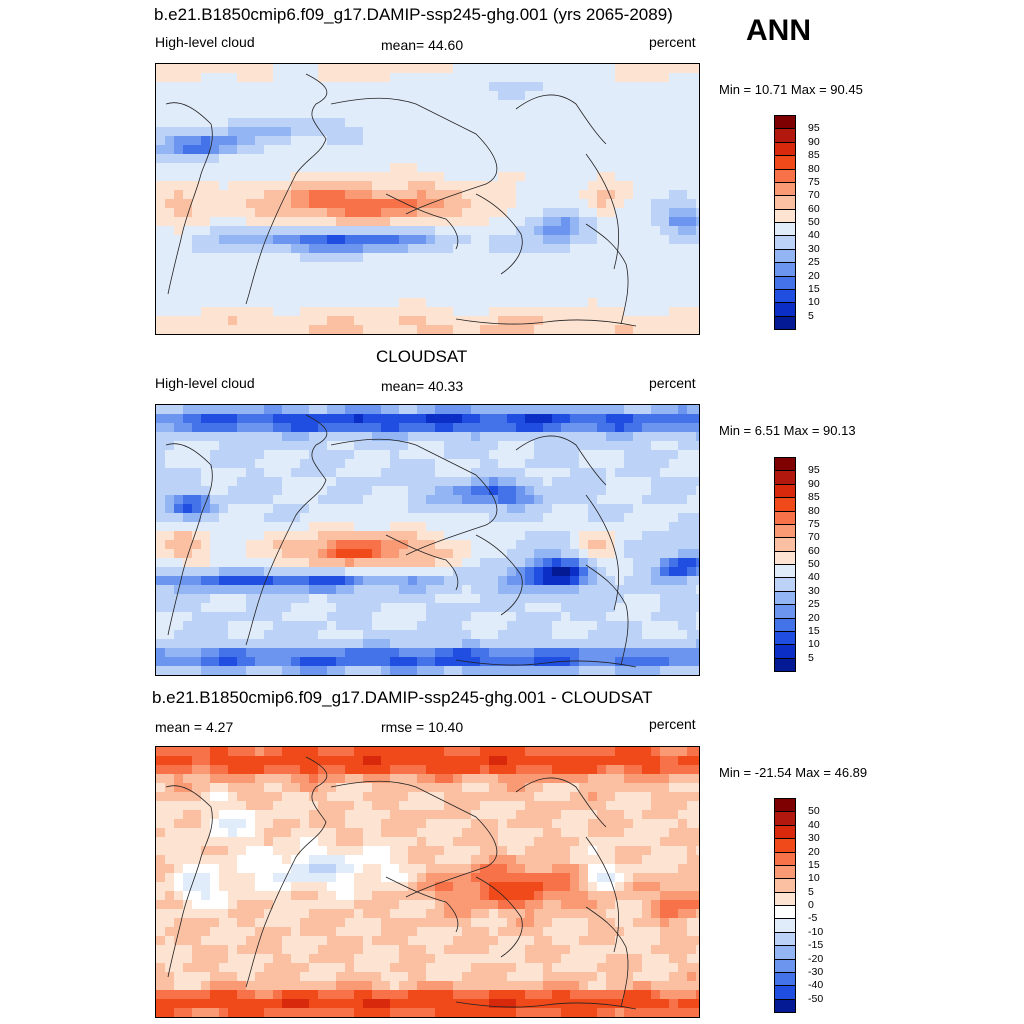  What do you see at coordinates (785, 162) in the screenshot?
I see `colorbar-box` at bounding box center [785, 162].